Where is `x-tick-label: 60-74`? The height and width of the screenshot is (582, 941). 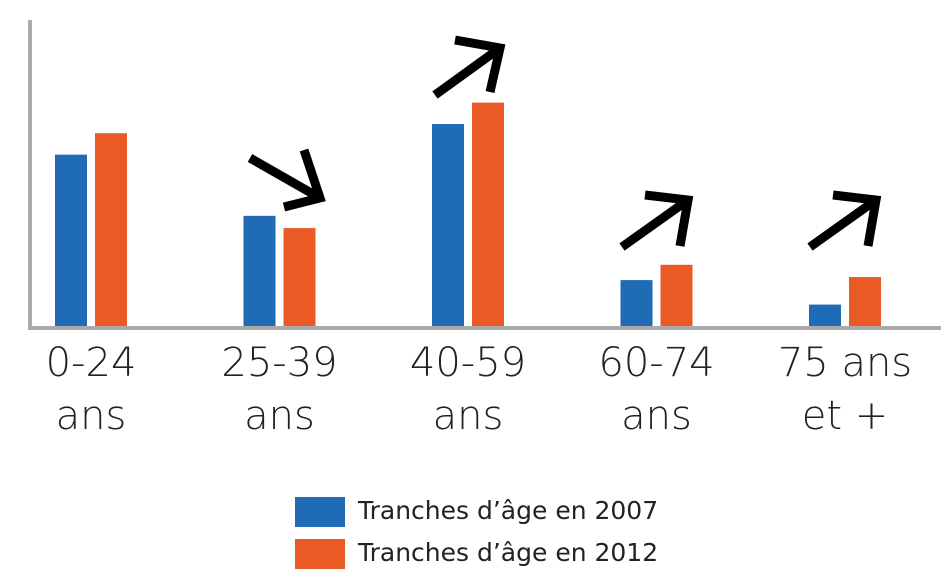 x-tick-label: 60-74 is located at coordinates (656, 363).